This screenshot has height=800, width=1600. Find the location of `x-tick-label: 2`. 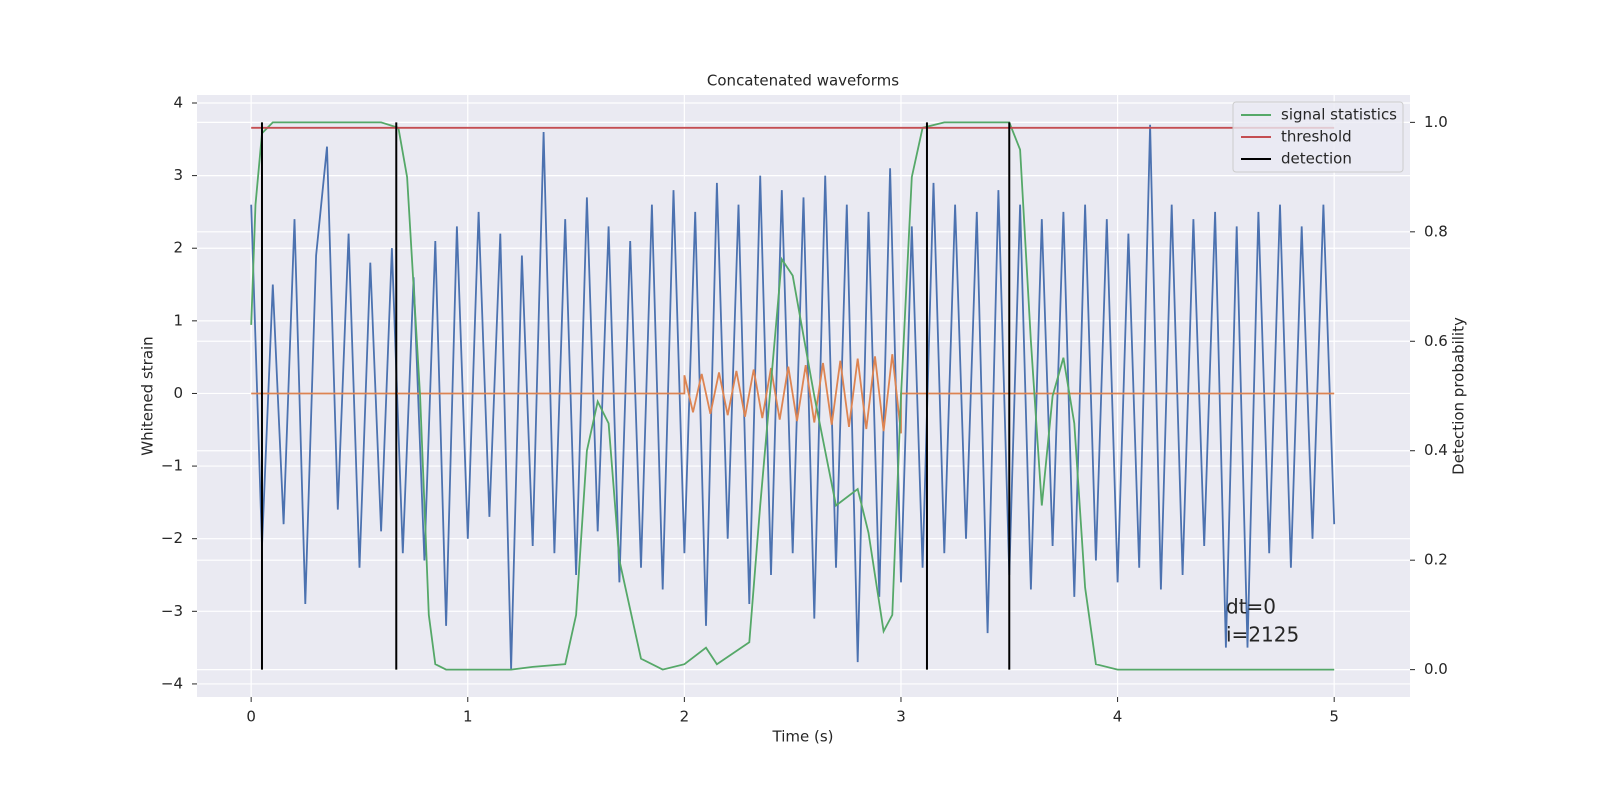

x-tick-label: 2 is located at coordinates (685, 717).